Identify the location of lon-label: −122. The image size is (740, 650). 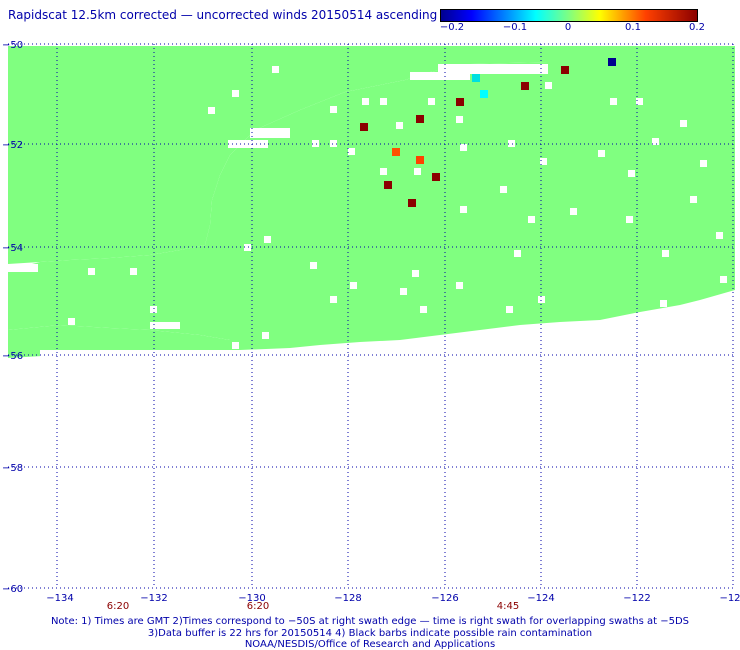
(636, 598).